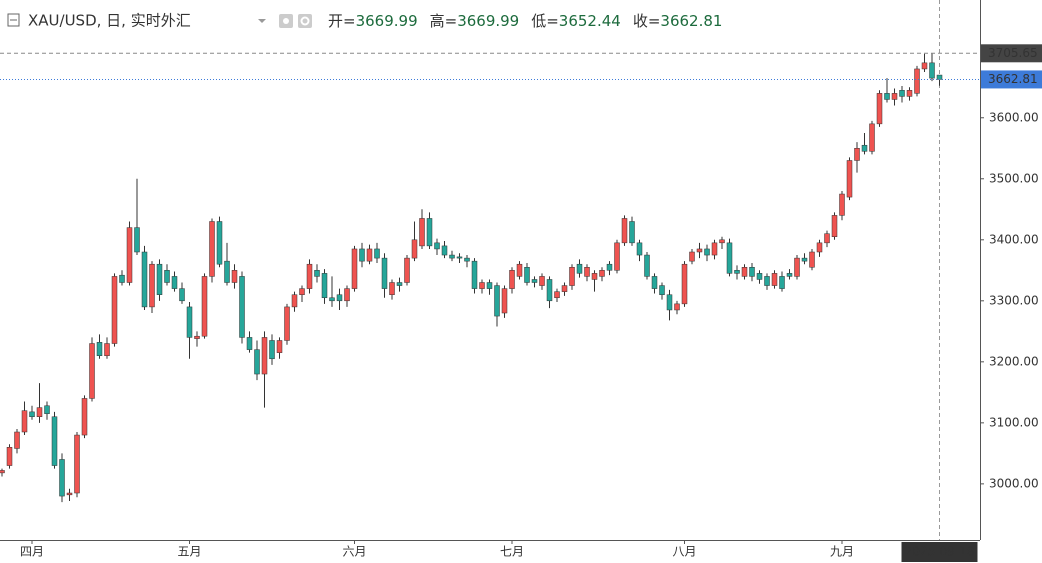  Describe the element at coordinates (647, 21) in the screenshot. I see `close-label: 收=` at that location.